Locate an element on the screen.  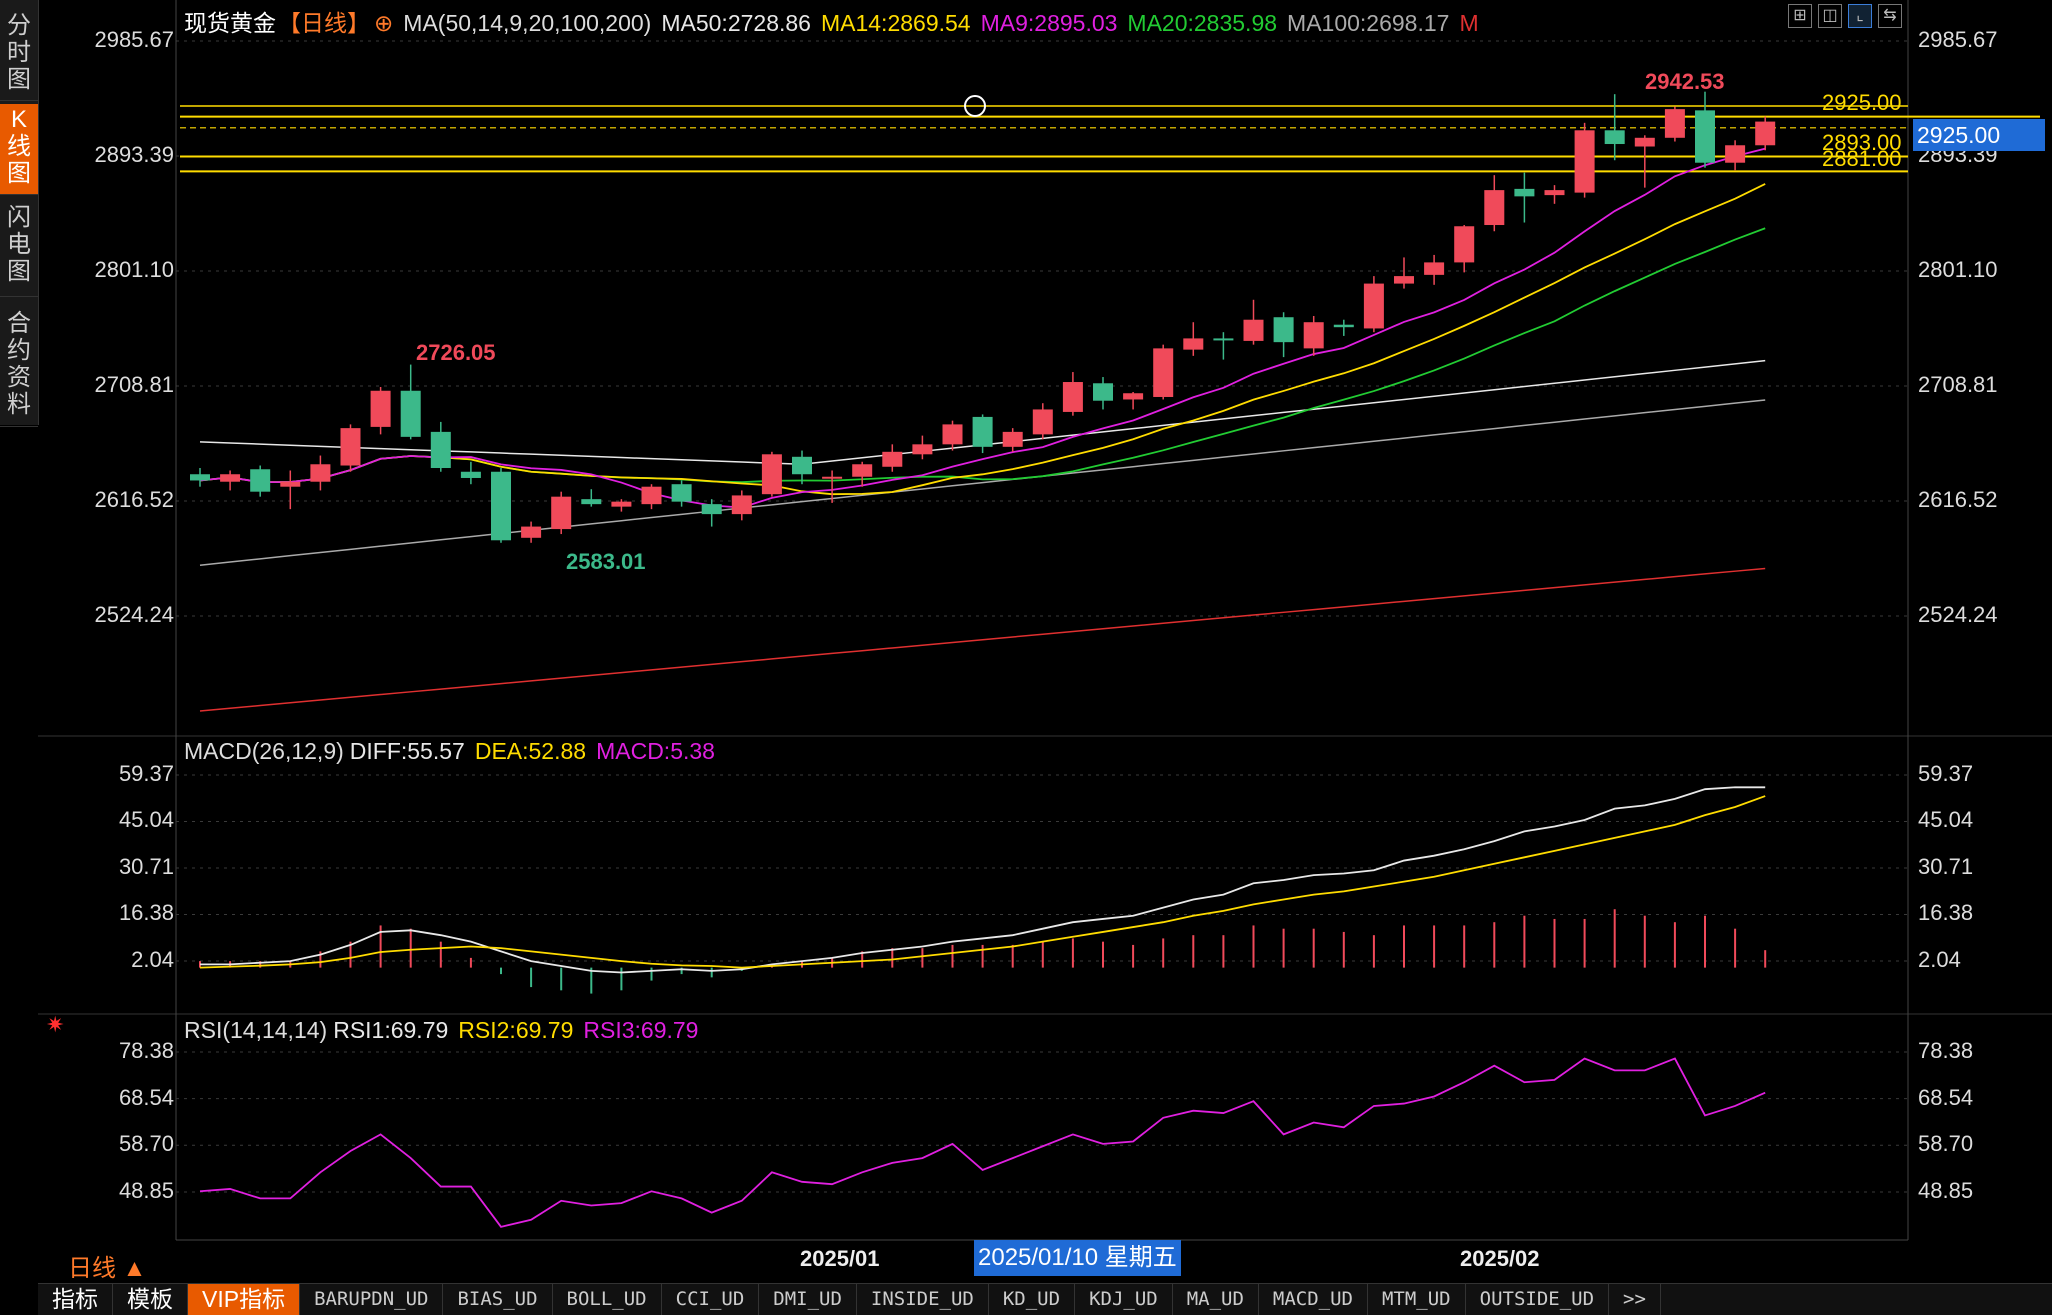
more-ma-toggle: M is located at coordinates (1469, 23).